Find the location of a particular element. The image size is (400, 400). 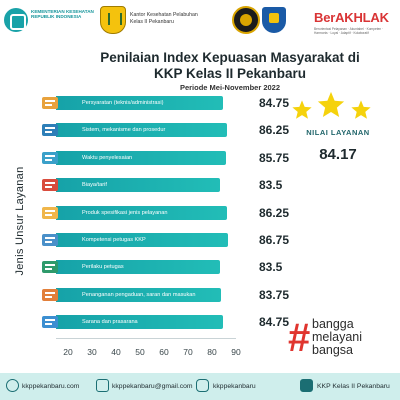

instagram-icon is located at coordinates (202, 385).